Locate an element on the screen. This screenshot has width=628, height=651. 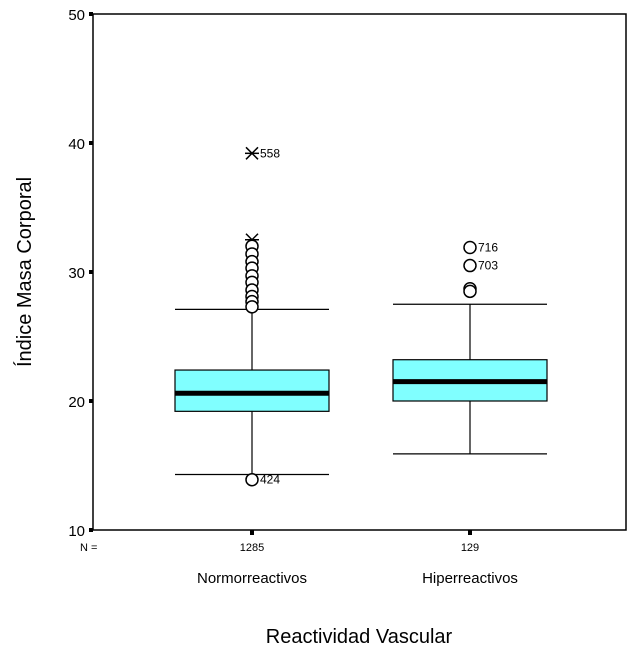
y-tick-label: 30 is located at coordinates (76, 273).